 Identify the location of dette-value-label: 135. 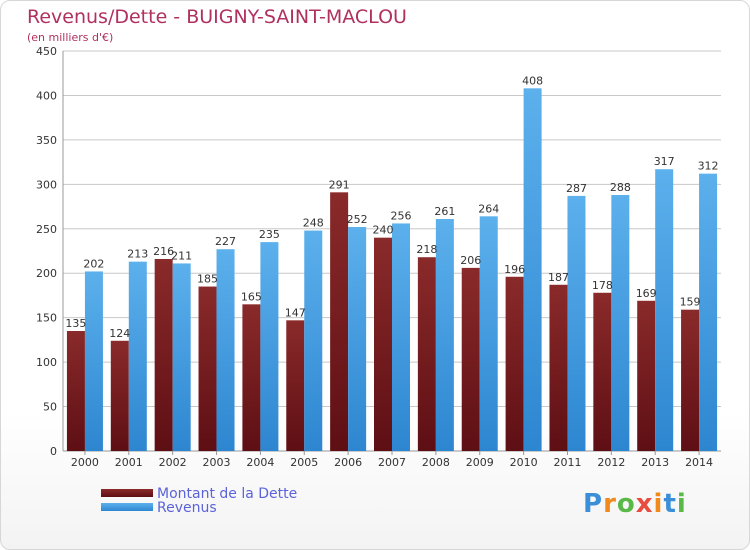
(75, 323).